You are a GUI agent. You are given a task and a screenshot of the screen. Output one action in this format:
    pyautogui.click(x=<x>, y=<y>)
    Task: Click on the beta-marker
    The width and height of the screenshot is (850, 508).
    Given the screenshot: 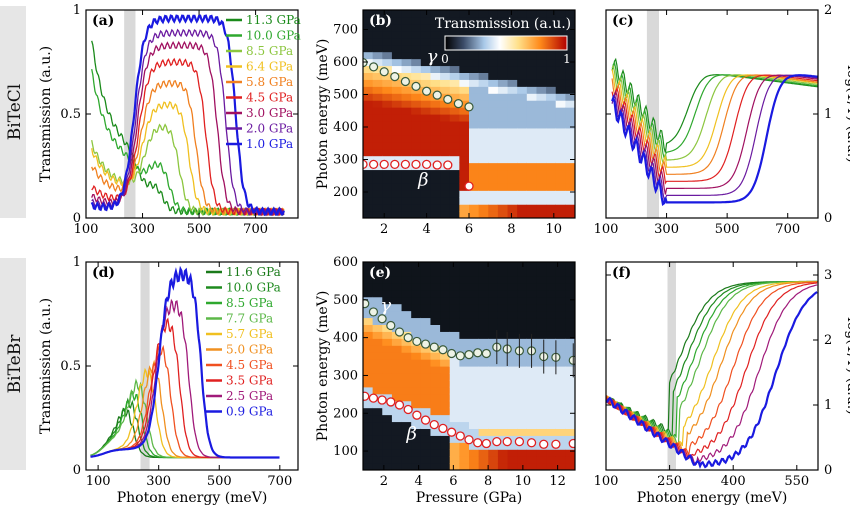 What is the action you would take?
    pyautogui.click(x=426, y=164)
    